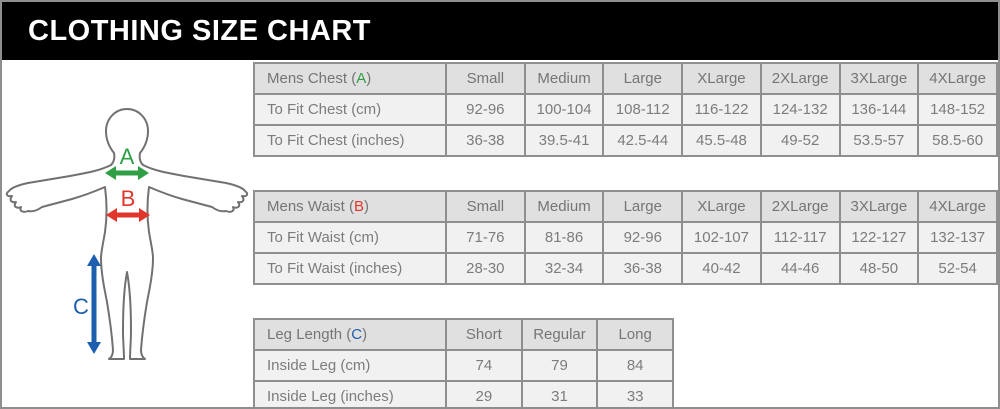 This screenshot has width=1000, height=409. Describe the element at coordinates (635, 334) in the screenshot. I see `size-column-header: Long` at that location.